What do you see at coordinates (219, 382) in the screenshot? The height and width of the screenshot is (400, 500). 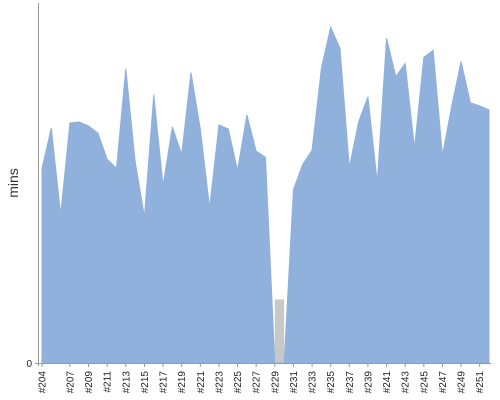 I see `x-tick-label-223: #223` at bounding box center [219, 382].